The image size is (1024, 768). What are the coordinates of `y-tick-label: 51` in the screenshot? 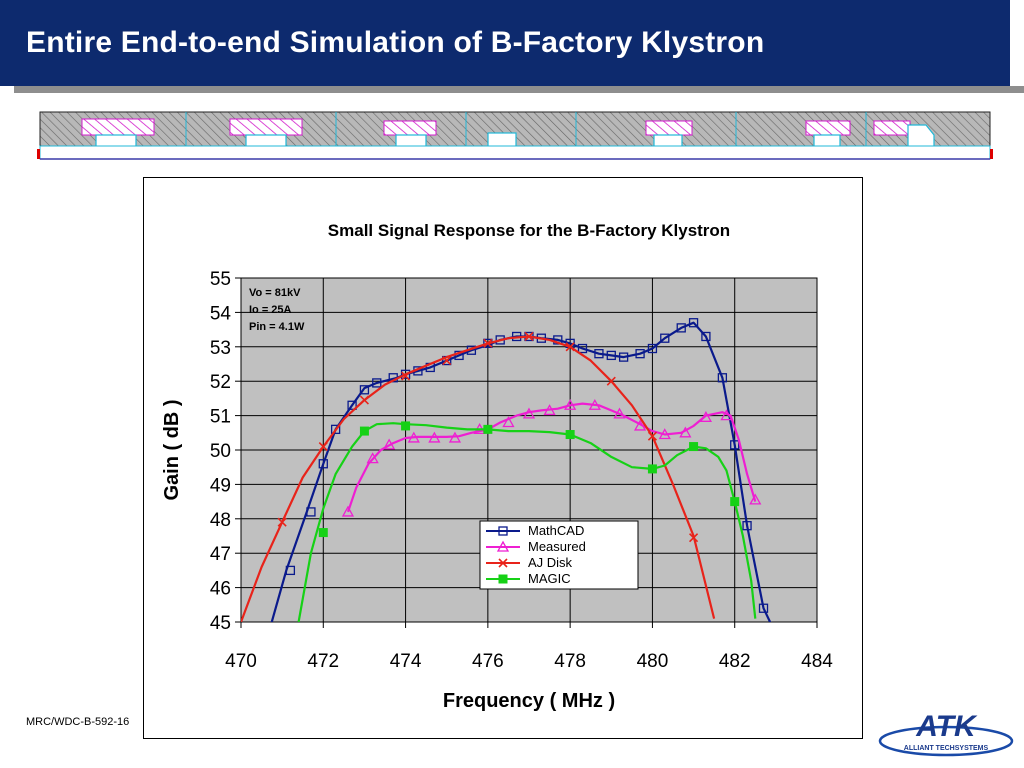 It's located at (220, 417).